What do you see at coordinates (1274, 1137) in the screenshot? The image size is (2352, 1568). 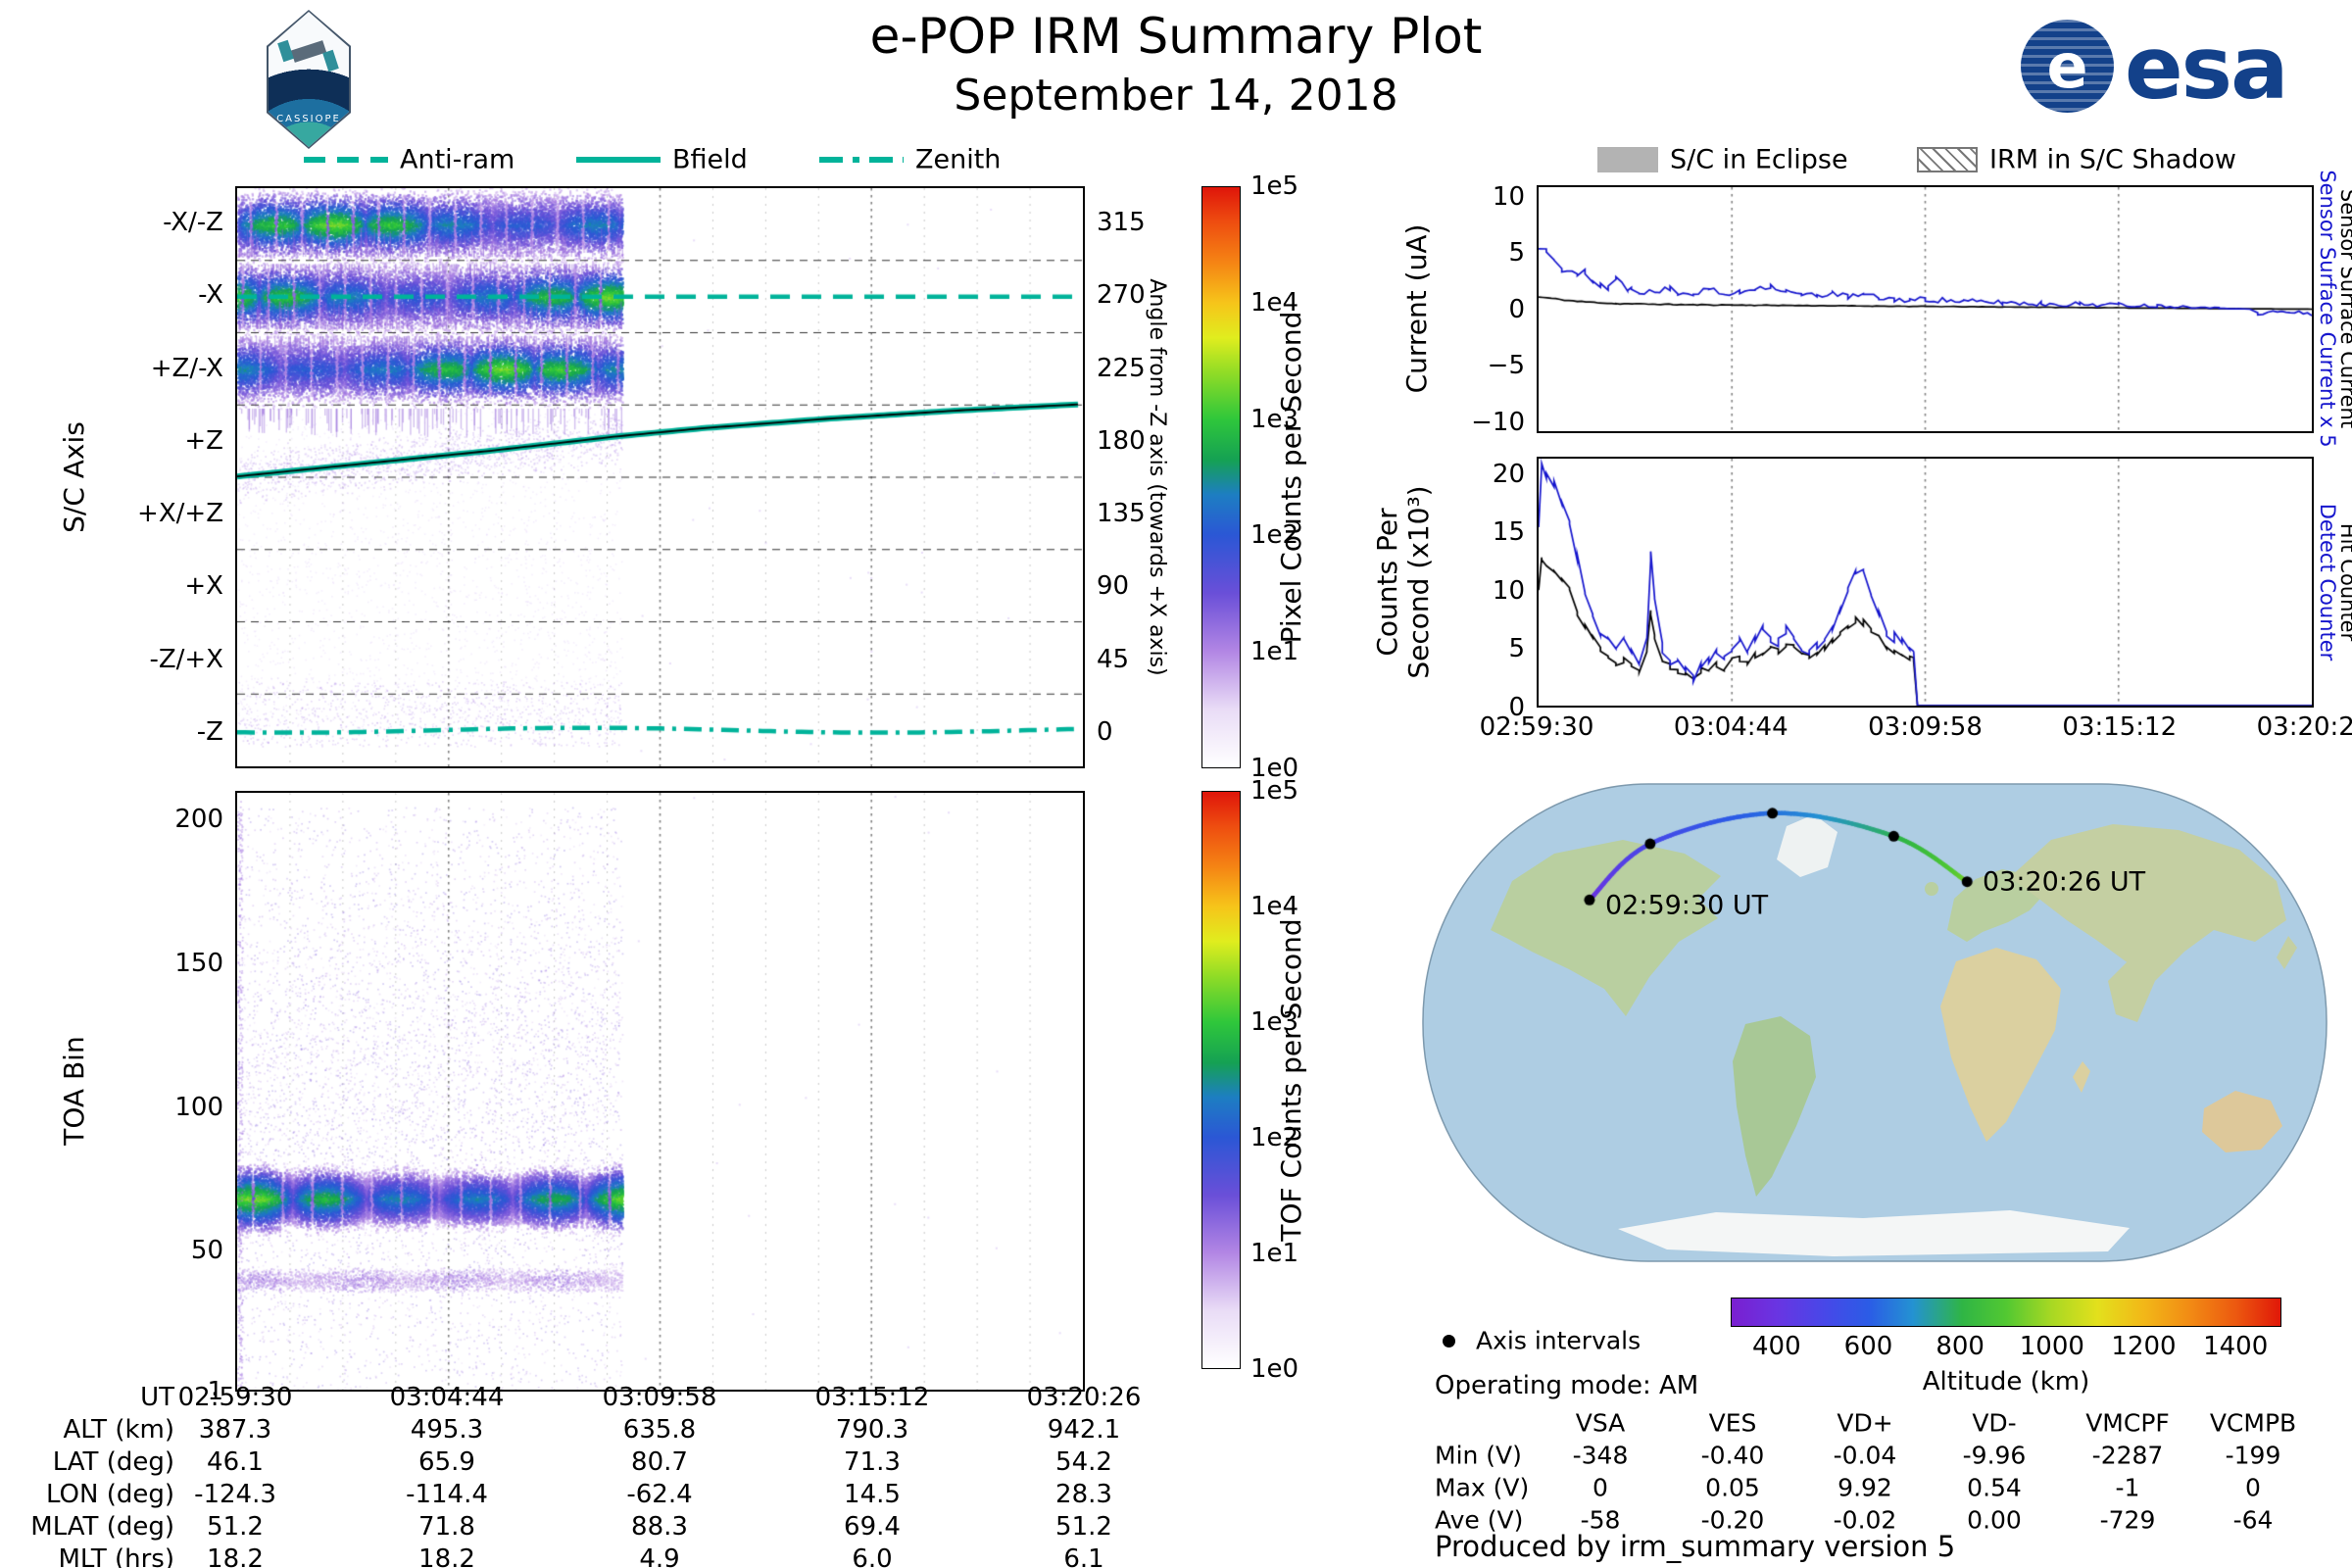 I see `tof-cb-tick: 1e2` at bounding box center [1274, 1137].